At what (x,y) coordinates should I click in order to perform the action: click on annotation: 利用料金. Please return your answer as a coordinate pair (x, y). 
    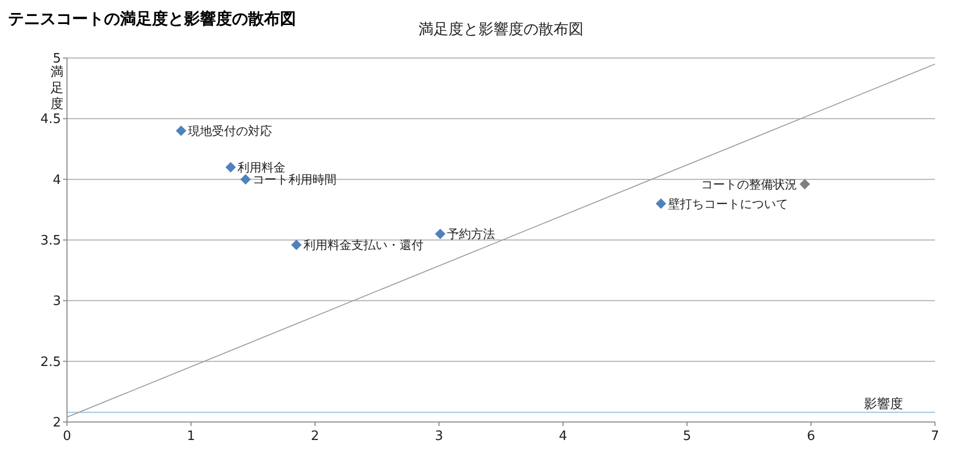
    Looking at the image, I should click on (262, 167).